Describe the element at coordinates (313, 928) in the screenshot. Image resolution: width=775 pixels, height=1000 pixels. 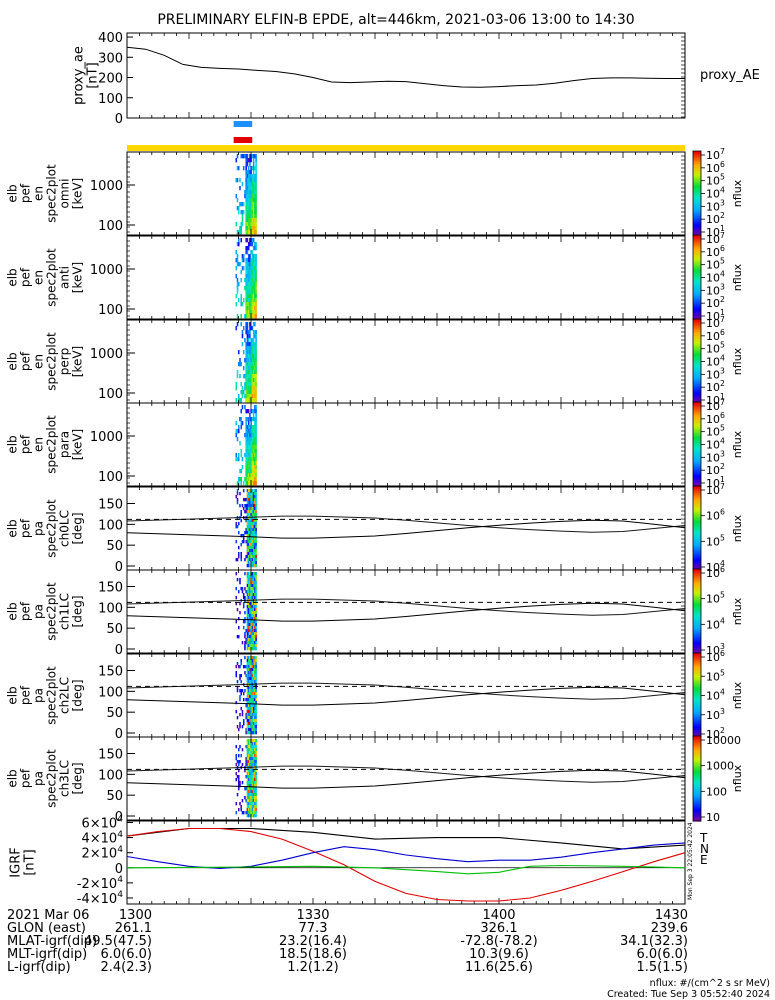
I see `xaxis-row-value: 77.3` at that location.